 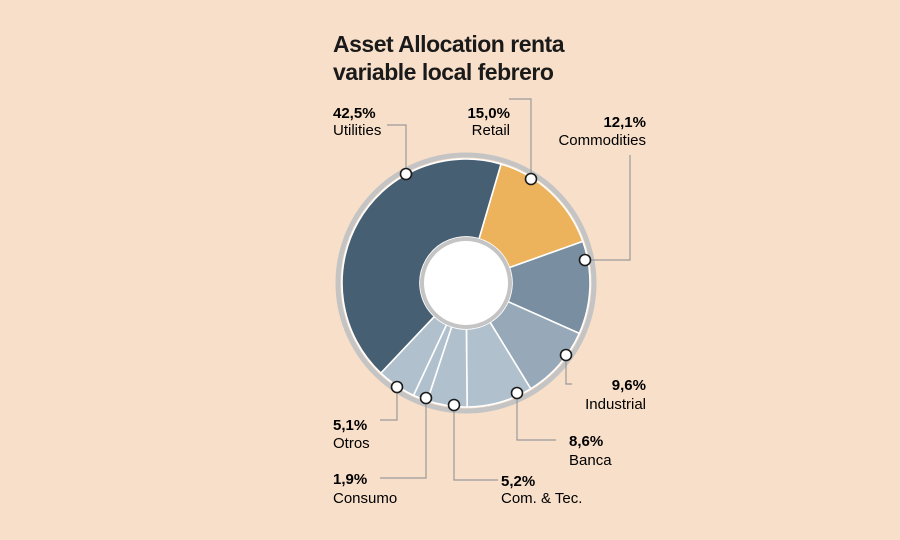 I want to click on leader-line-utilities, so click(x=397, y=149).